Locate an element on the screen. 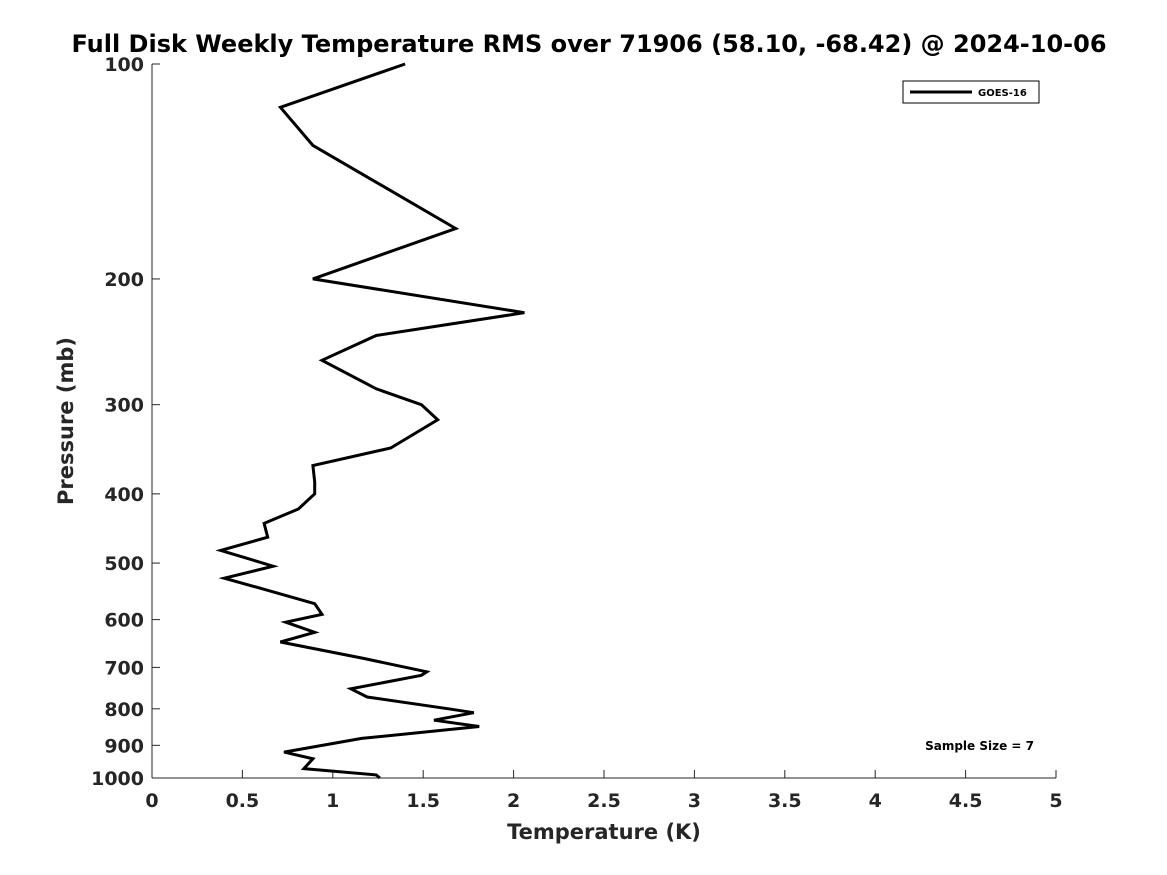  x-tick-label: 0.5 is located at coordinates (243, 801).